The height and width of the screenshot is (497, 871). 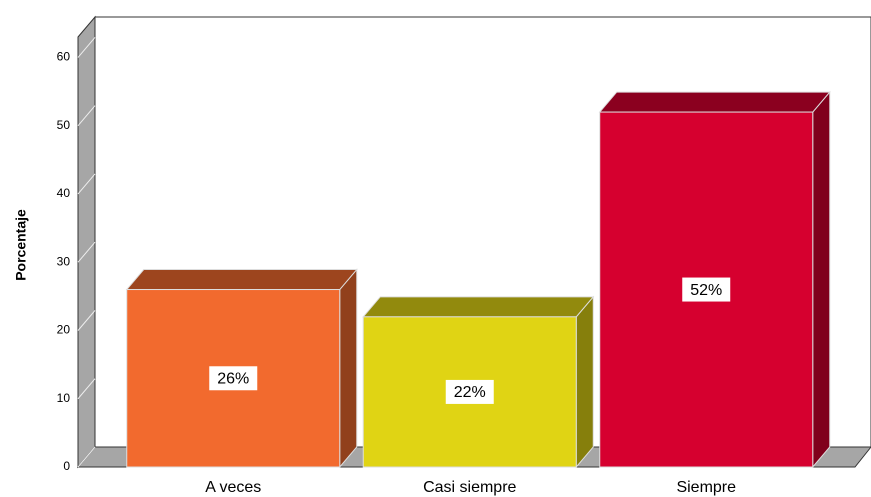 I want to click on y-tick-label: 30, so click(x=64, y=261).